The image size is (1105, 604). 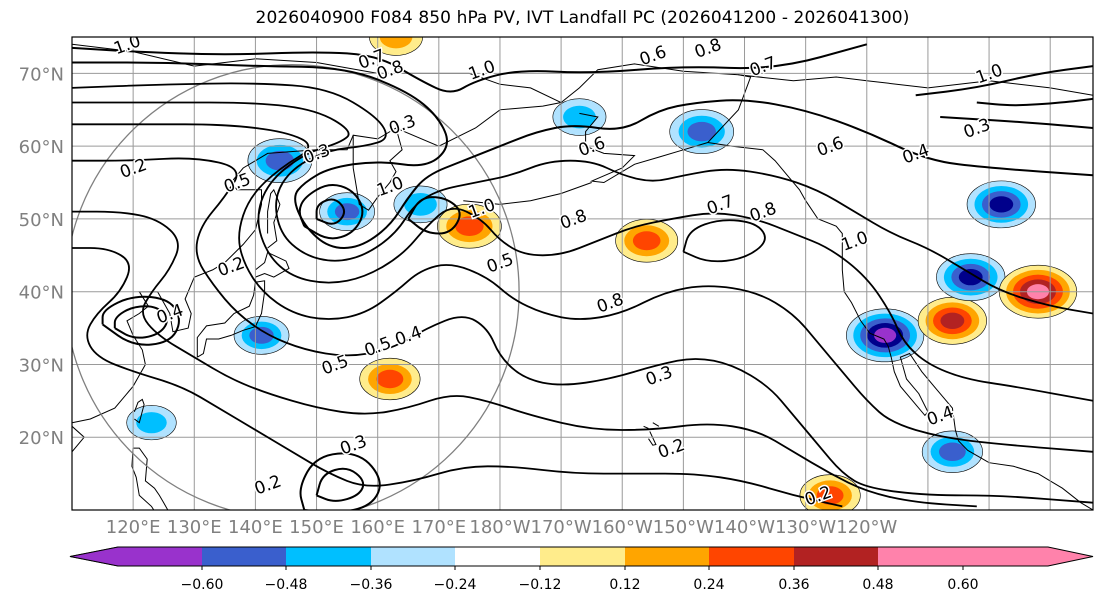 I want to click on longitude-label: 140°W, so click(x=744, y=527).